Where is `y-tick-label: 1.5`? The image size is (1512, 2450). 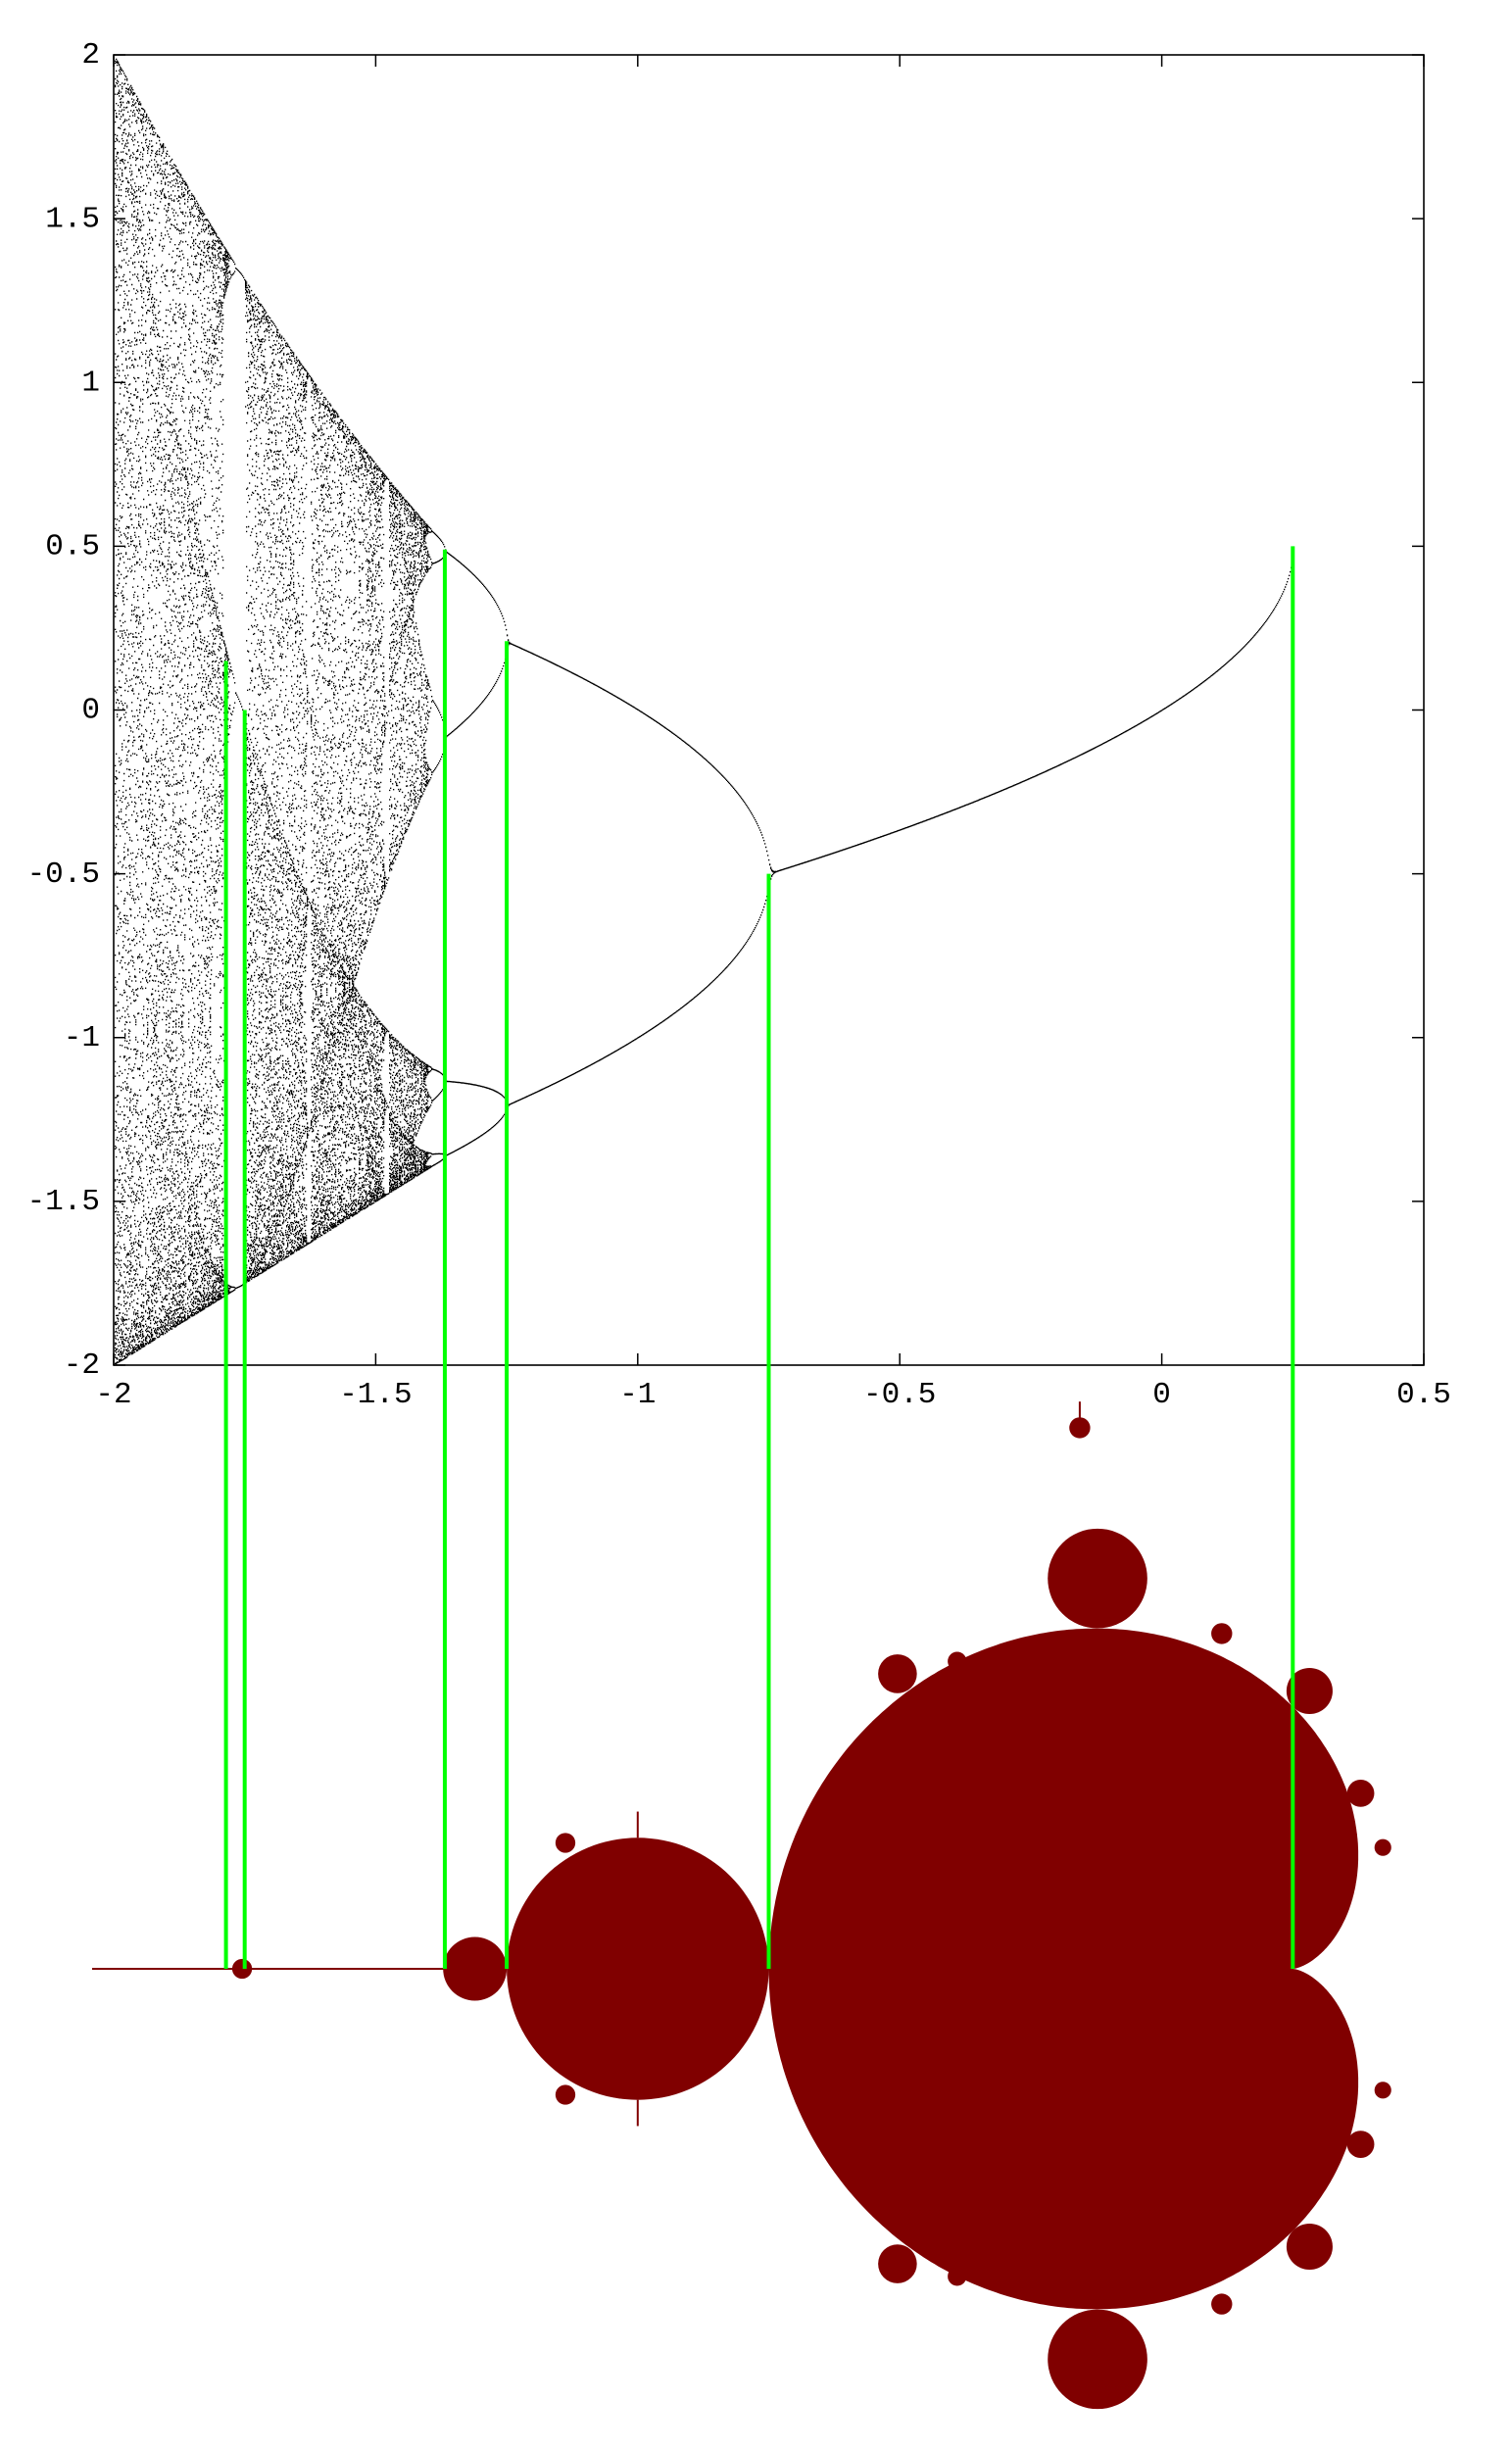 y-tick-label: 1.5 is located at coordinates (72, 219).